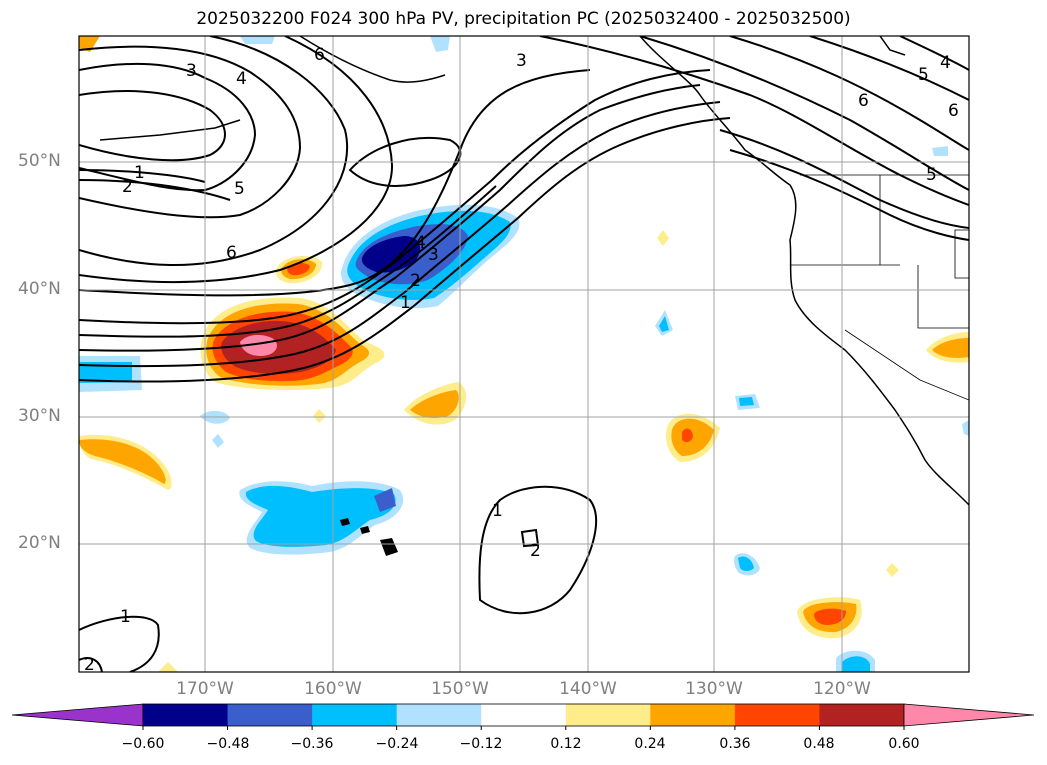 The height and width of the screenshot is (765, 1047). What do you see at coordinates (735, 744) in the screenshot?
I see `colorbar-tick-label: 0.36` at bounding box center [735, 744].